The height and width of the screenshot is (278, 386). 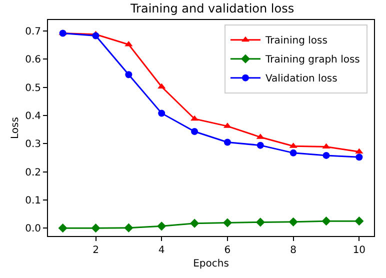 What do you see at coordinates (33, 60) in the screenshot?
I see `y-tick-label: 0.6` at bounding box center [33, 60].